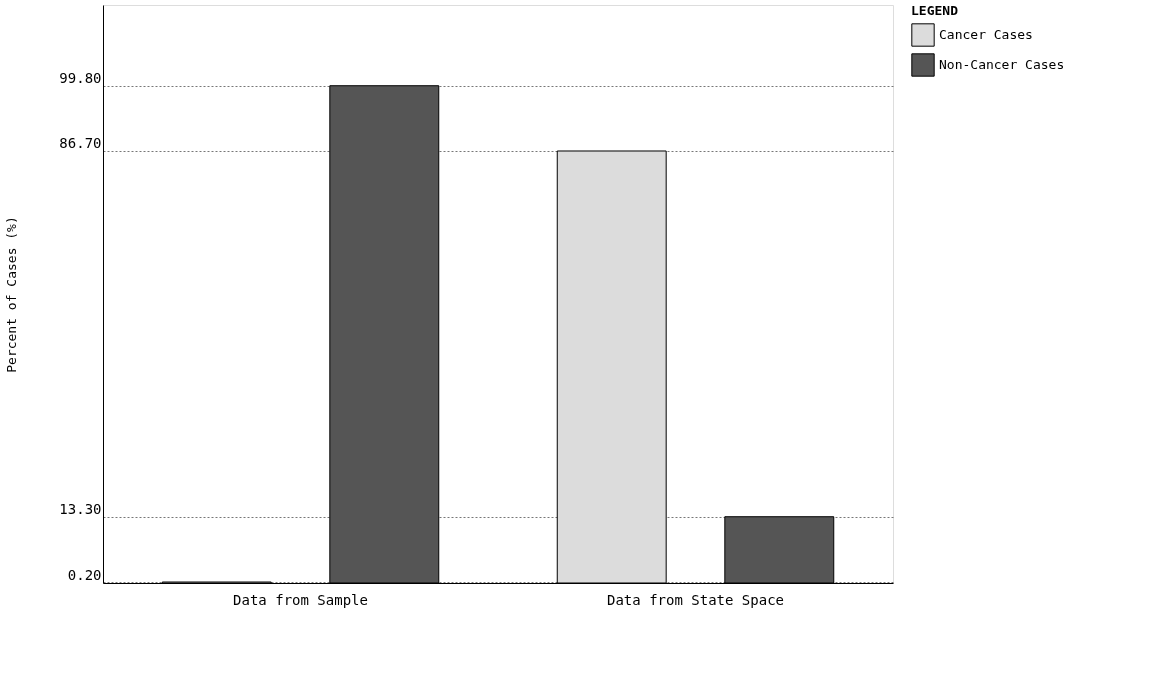 The width and height of the screenshot is (1173, 690). I want to click on y-tick-label: 86.70, so click(80, 143).